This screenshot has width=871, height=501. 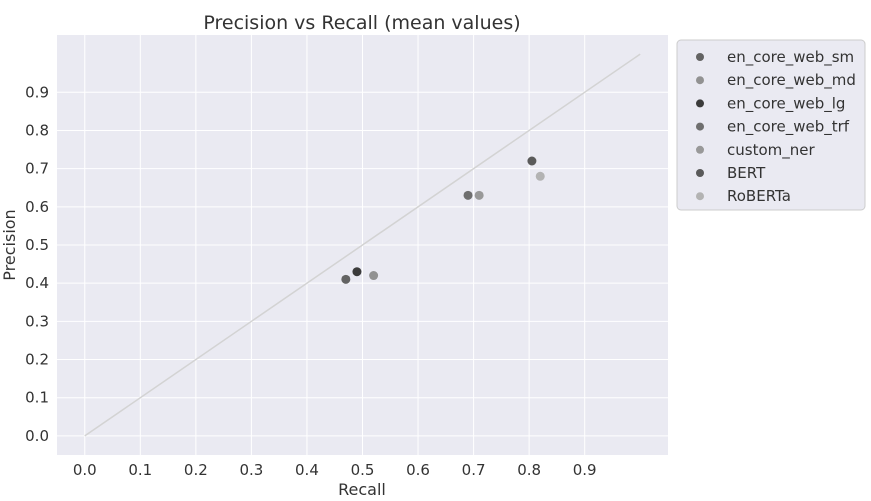 I want to click on y-tick-label: 0.9, so click(x=37, y=92).